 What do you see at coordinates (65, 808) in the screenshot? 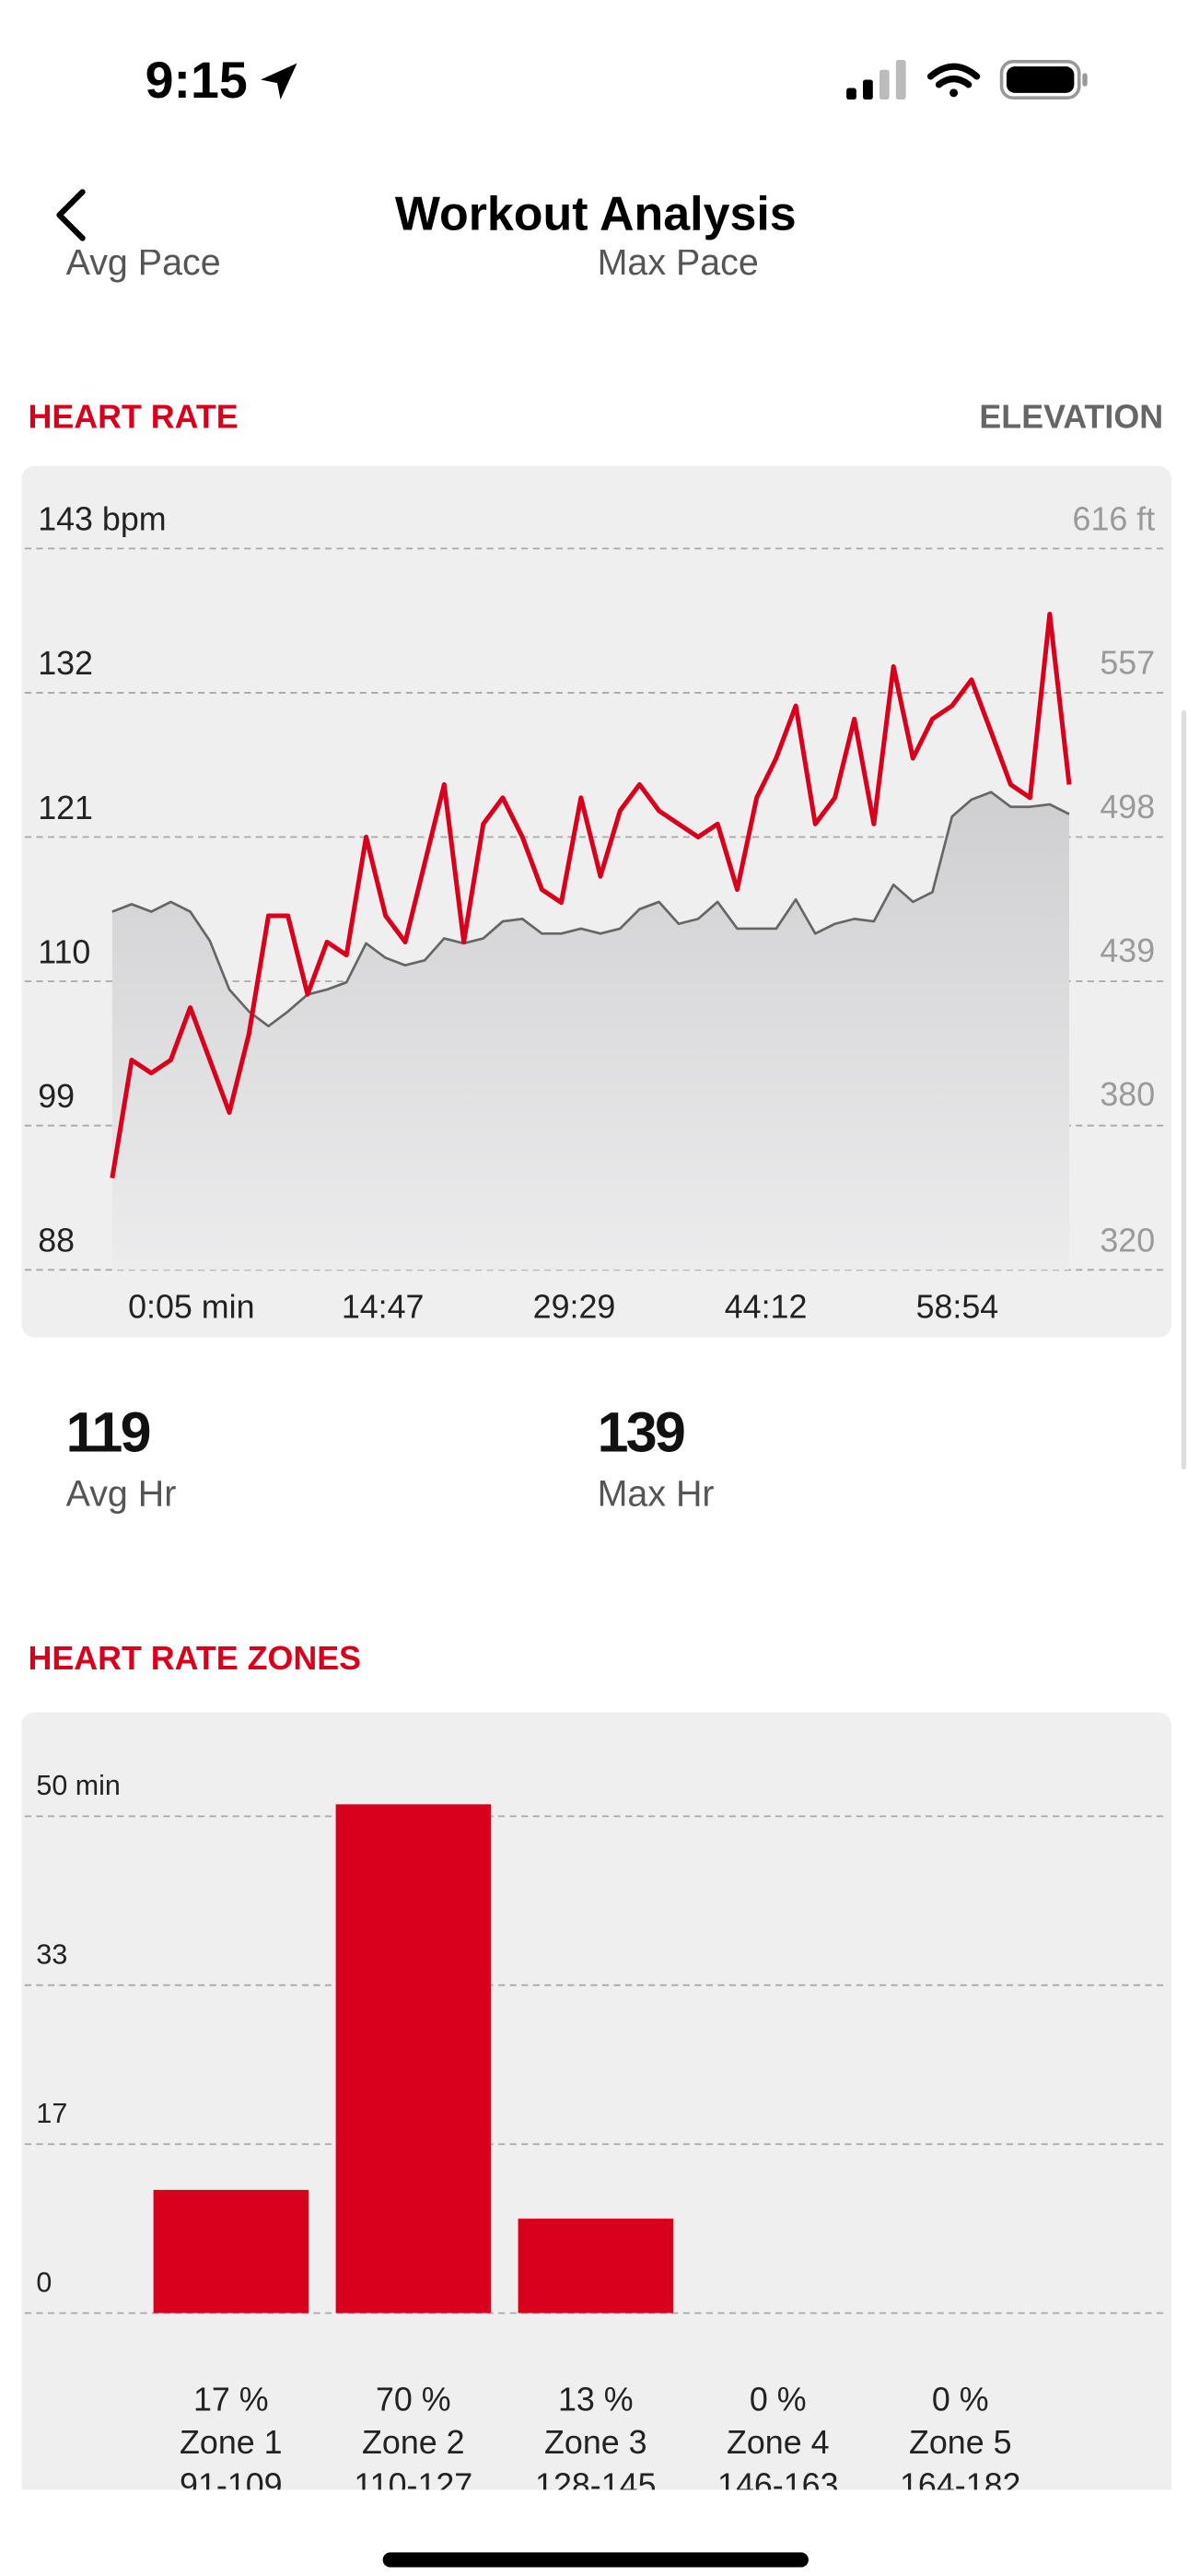
I see `y-tick-label: 121` at bounding box center [65, 808].